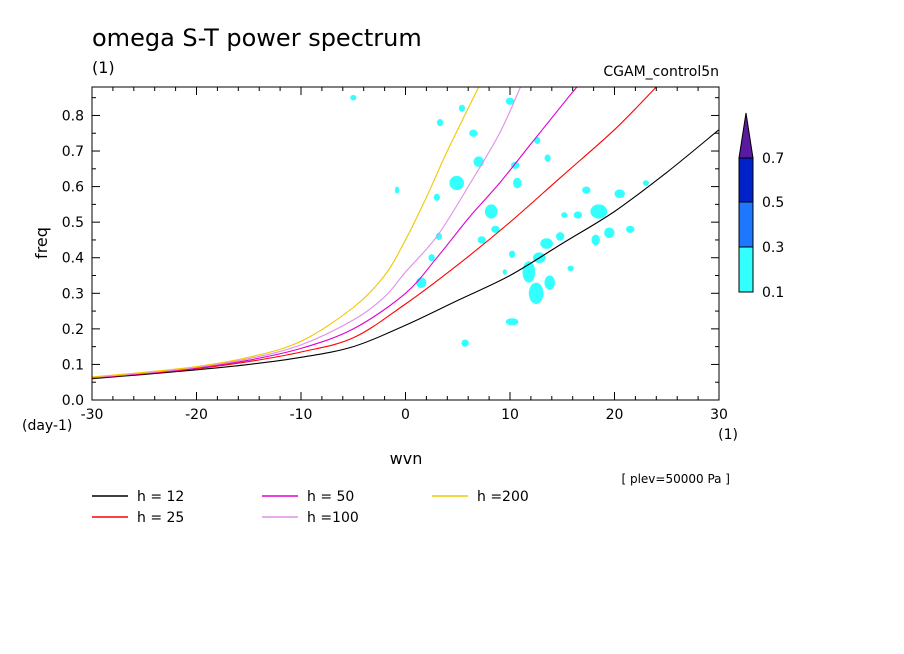 The width and height of the screenshot is (904, 654). I want to click on y-tick-label: 0.8, so click(73, 116).